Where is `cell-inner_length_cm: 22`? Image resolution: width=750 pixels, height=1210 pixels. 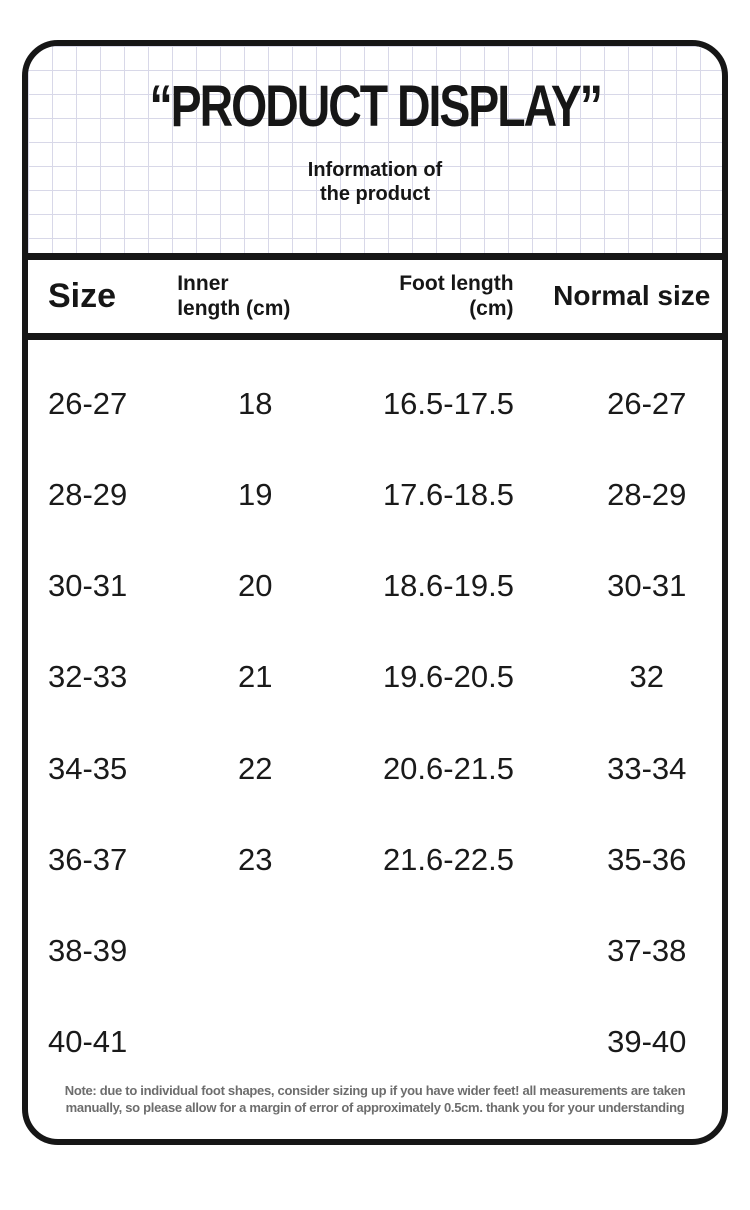 cell-inner_length_cm: 22 is located at coordinates (255, 768).